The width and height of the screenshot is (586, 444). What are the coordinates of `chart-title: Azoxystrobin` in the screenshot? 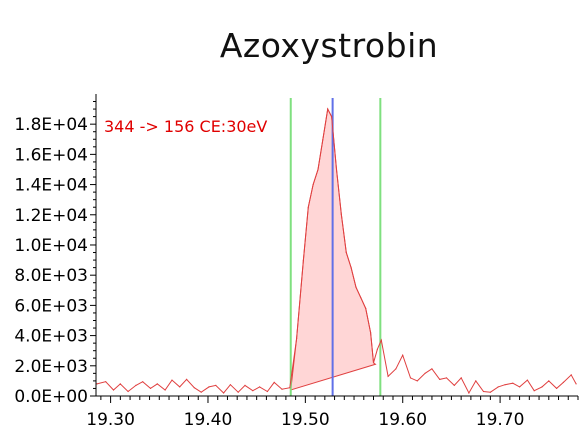 It's located at (329, 45).